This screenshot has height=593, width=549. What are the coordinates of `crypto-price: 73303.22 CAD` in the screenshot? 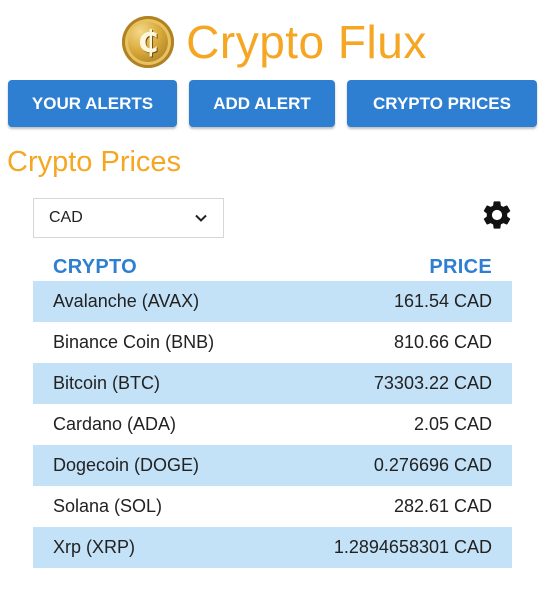 It's located at (433, 383).